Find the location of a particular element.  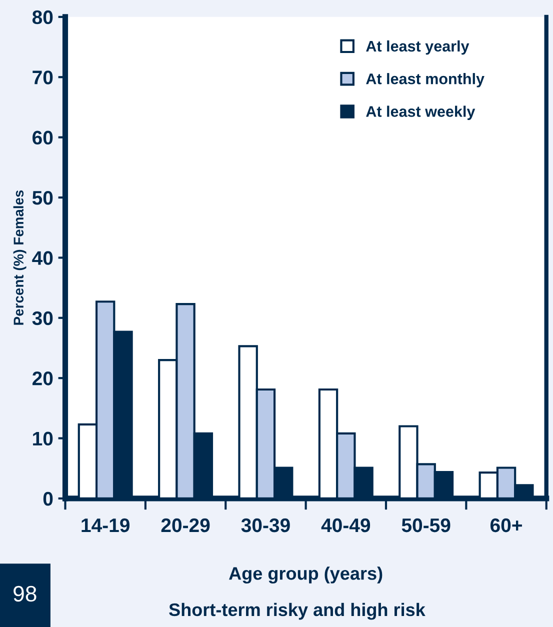

y-axis-title: Percent (%) Females is located at coordinates (19, 257).